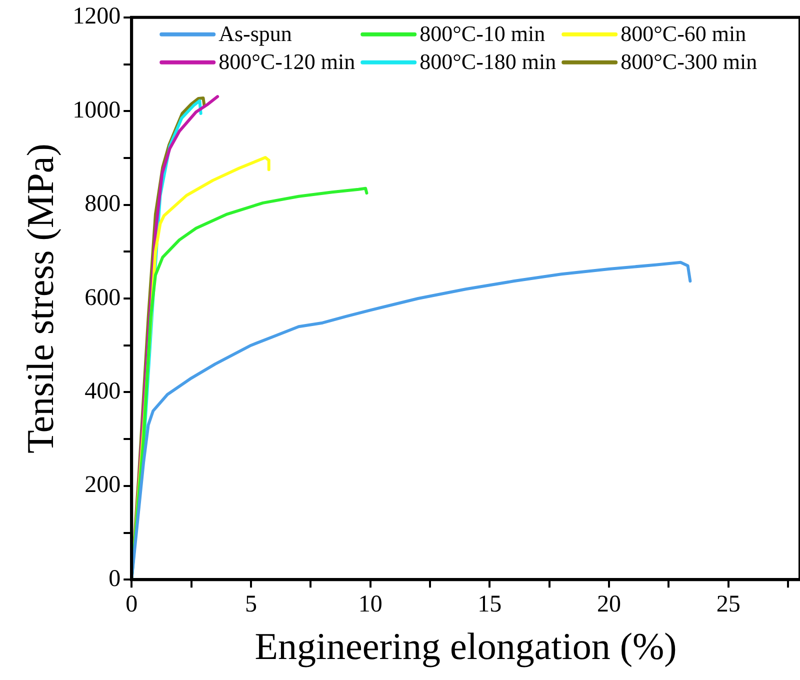  What do you see at coordinates (255, 33) in the screenshot?
I see `legend-label: As-spun` at bounding box center [255, 33].